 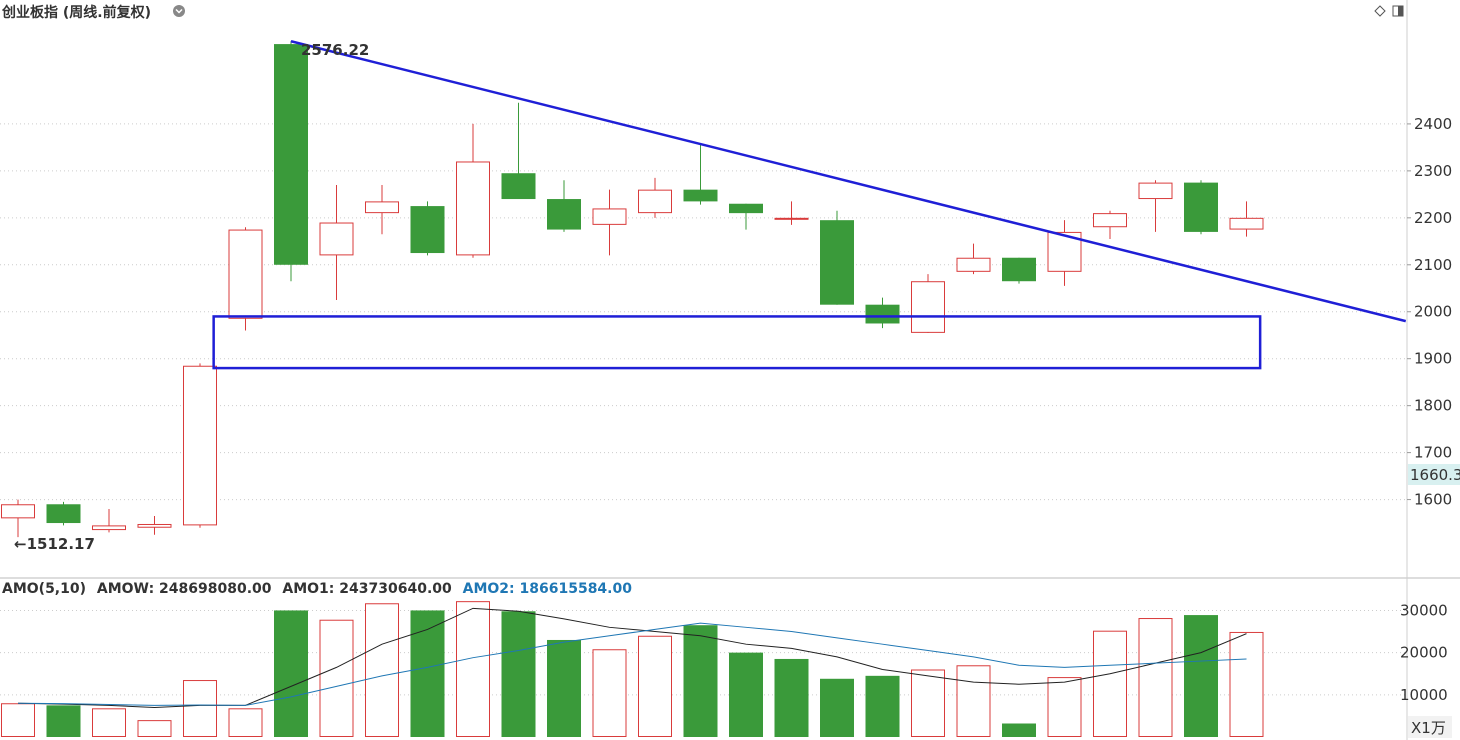 I want to click on ind-y-tick-label-10000: 10000, so click(x=1424, y=695).